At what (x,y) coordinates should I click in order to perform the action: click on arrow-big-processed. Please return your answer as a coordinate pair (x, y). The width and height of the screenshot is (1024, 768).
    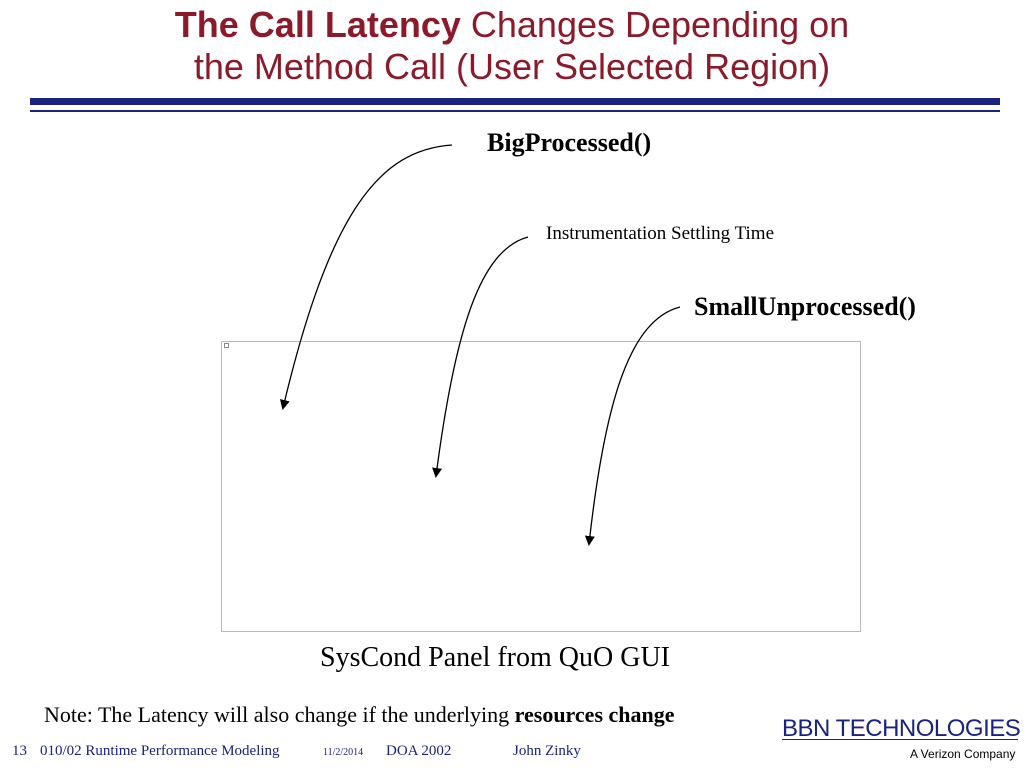
    Looking at the image, I should click on (366, 277).